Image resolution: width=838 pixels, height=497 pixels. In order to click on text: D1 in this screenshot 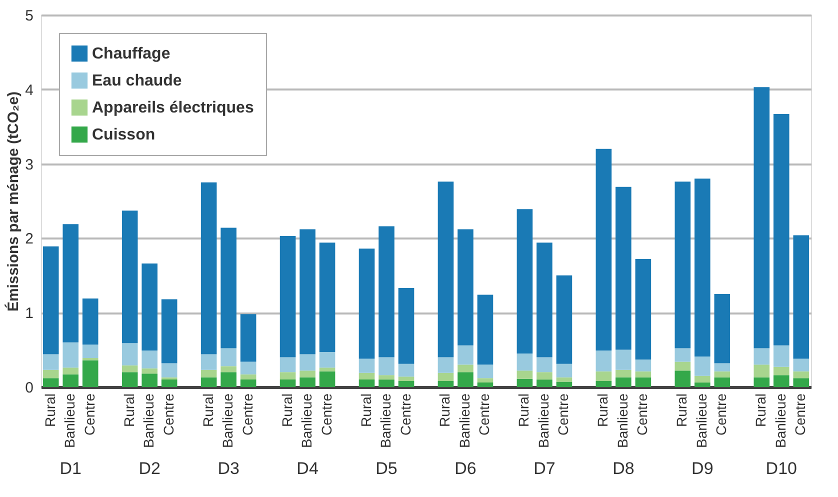, I will do `click(71, 468)`.